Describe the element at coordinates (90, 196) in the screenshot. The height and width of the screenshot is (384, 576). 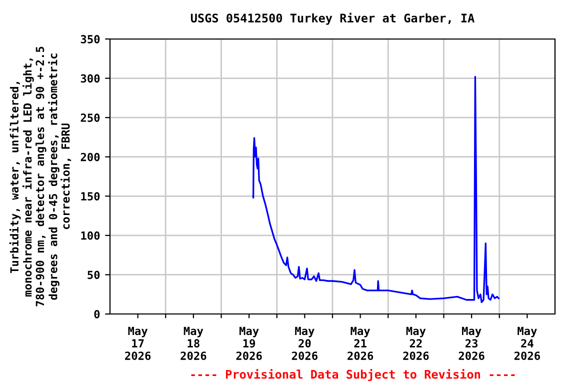
I see `y-tick-label: 150` at that location.